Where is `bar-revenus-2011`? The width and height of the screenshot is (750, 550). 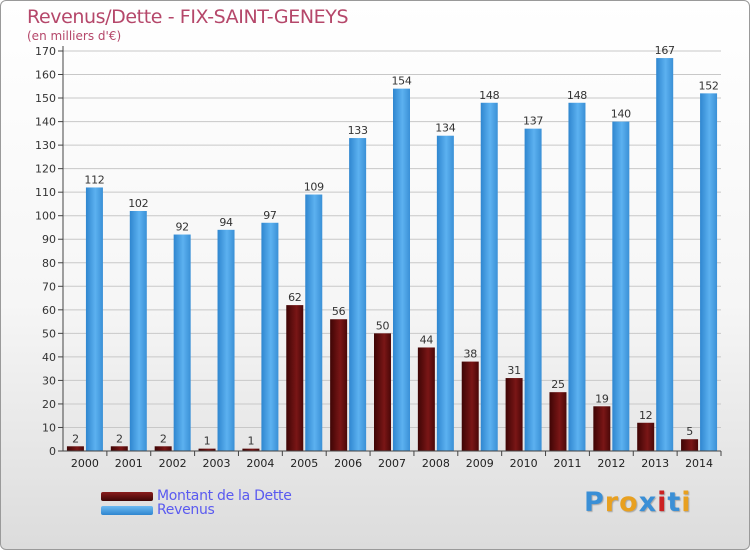 bar-revenus-2011 is located at coordinates (577, 276).